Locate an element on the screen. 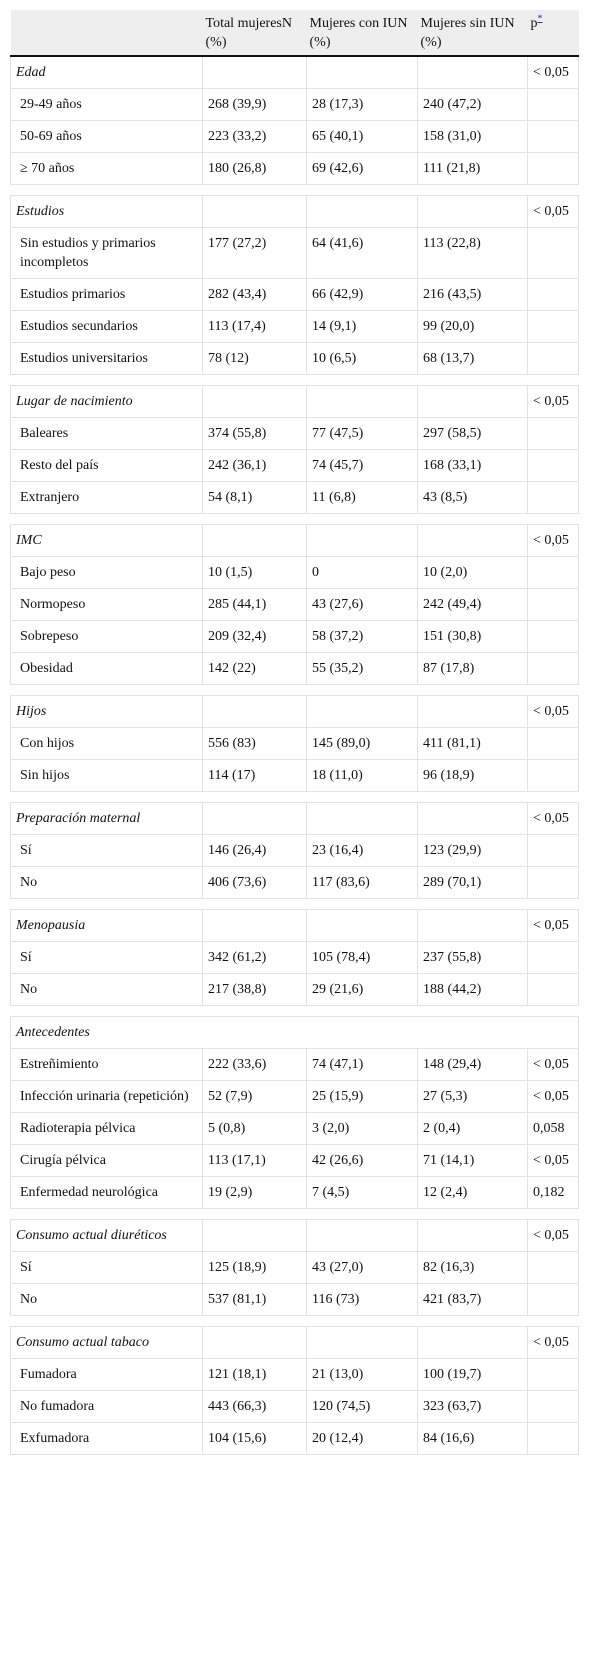 The height and width of the screenshot is (1658, 590). row-label: Estreñimiento is located at coordinates (106, 1064).